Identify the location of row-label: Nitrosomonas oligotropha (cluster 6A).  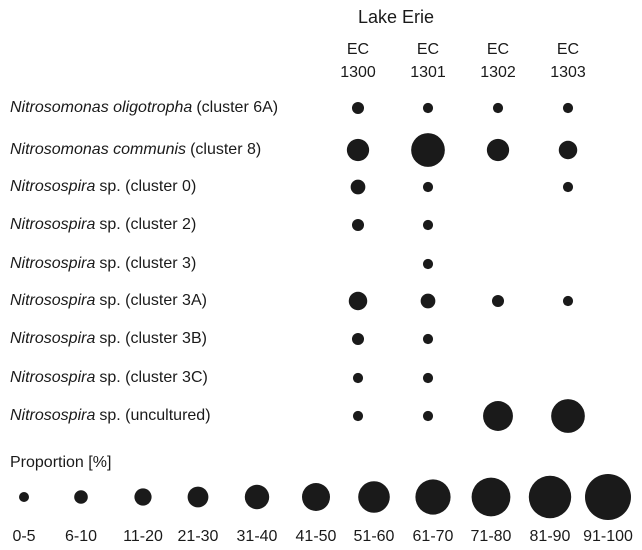
(144, 107).